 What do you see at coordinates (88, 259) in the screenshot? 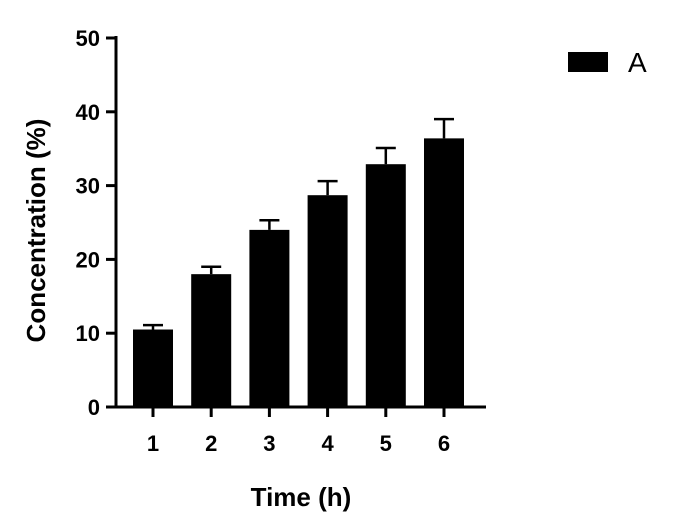
I see `y-tick-label: 20` at bounding box center [88, 259].